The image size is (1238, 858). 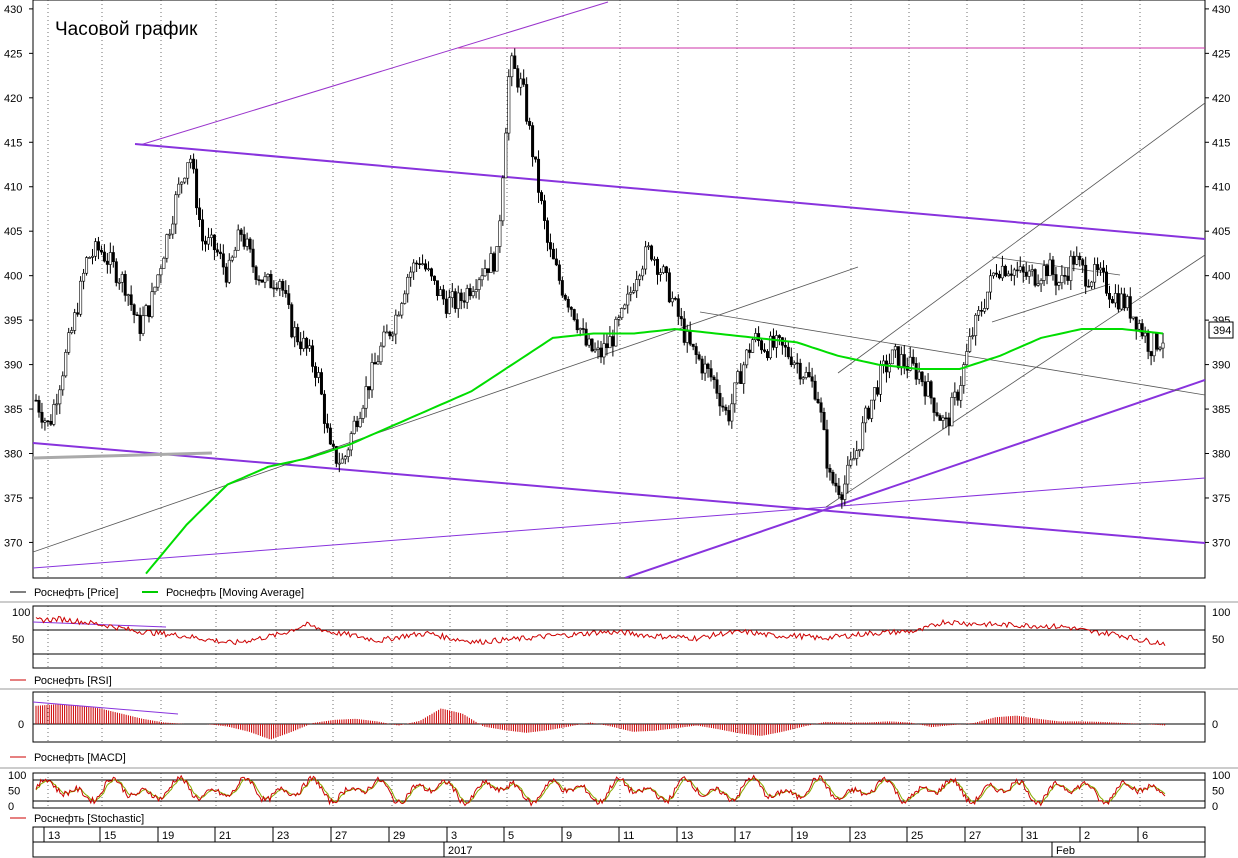 What do you see at coordinates (341, 836) in the screenshot?
I see `date-tick-label: 27` at bounding box center [341, 836].